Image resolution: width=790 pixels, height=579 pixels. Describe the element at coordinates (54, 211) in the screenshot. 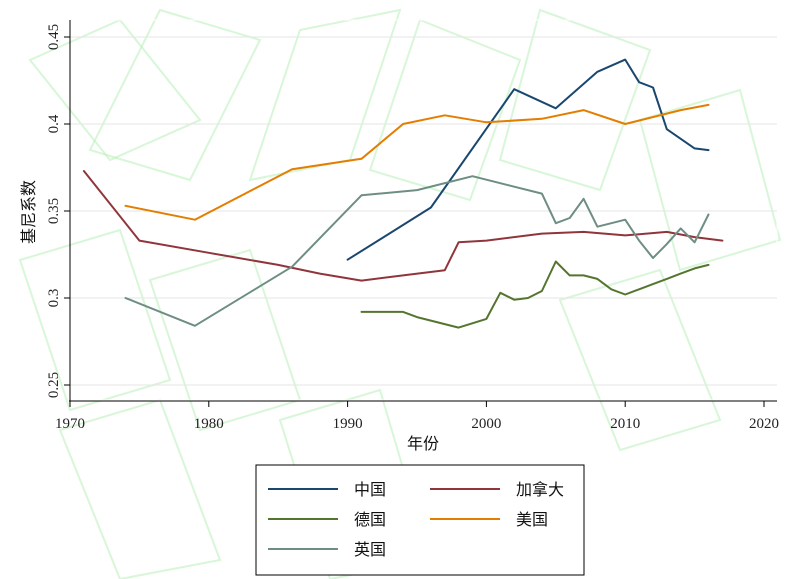

I see `y-tick-label-2: 0.35` at that location.